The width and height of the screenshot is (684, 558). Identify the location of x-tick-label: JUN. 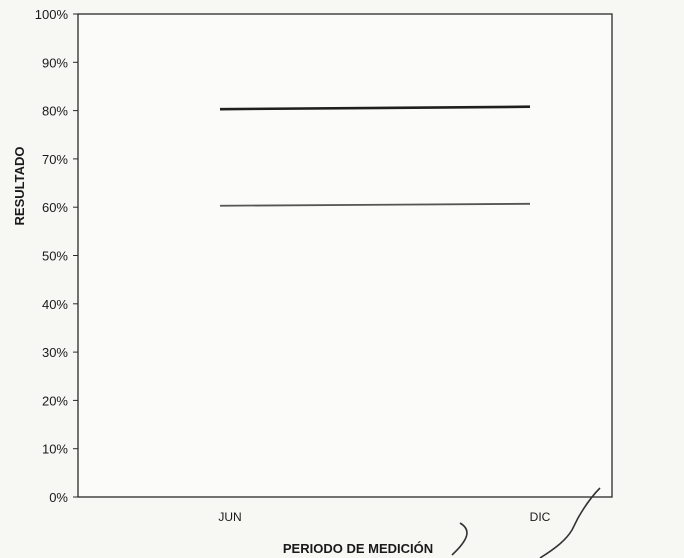
(229, 517).